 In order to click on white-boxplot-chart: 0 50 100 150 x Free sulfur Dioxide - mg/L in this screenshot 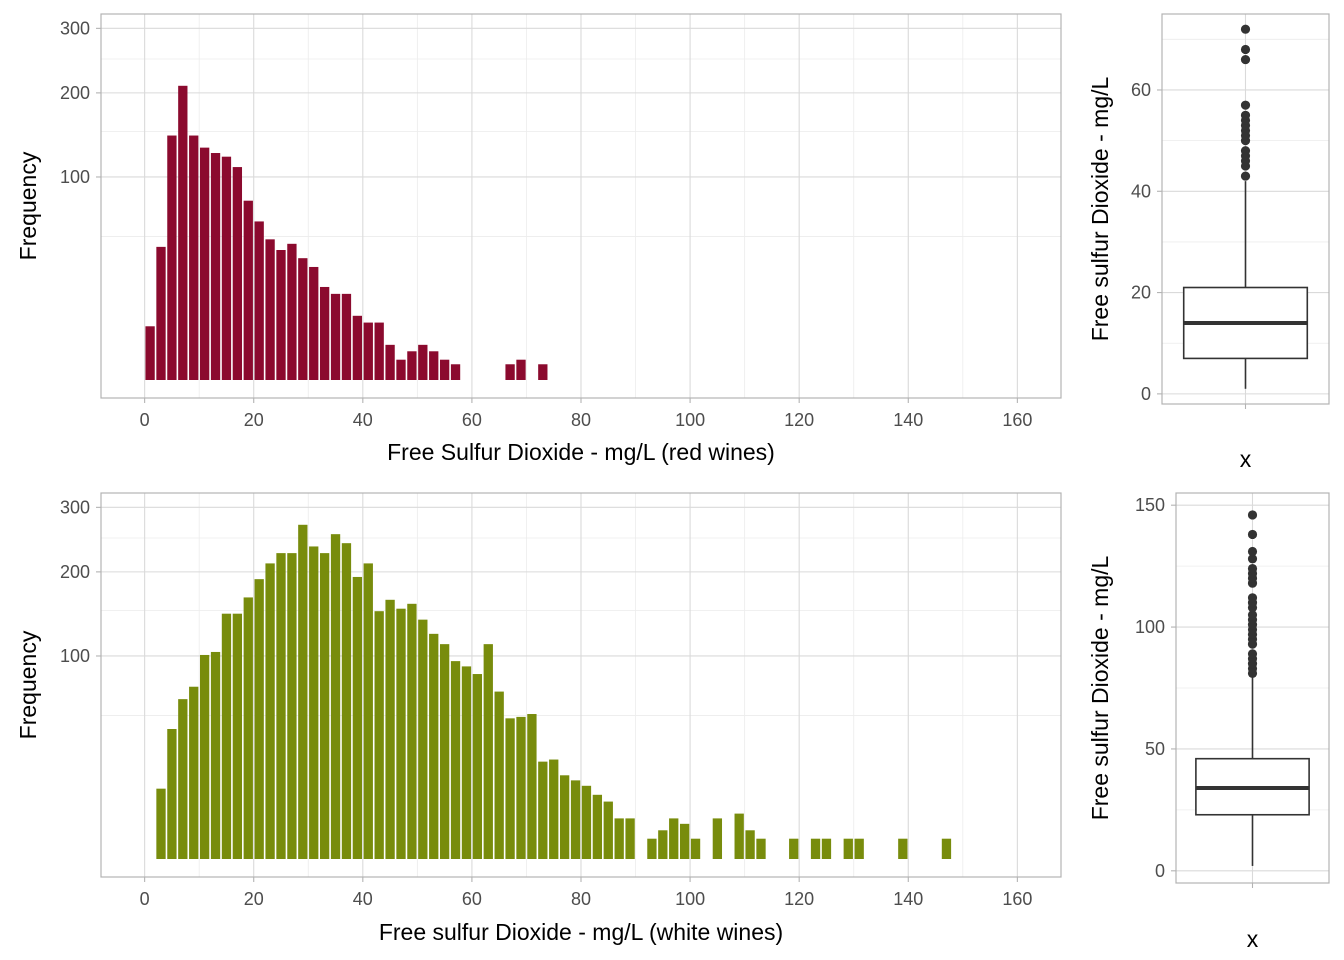, I will do `click(1208, 722)`.